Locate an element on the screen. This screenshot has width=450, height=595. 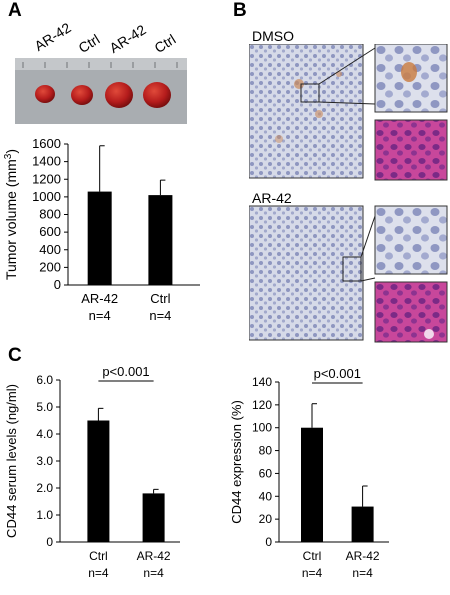
photo-label-ar42-2: AR-42 is located at coordinates (127, 38).